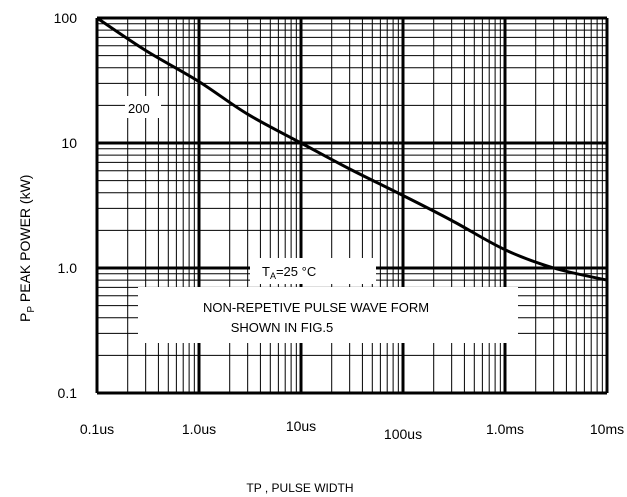  I want to click on ta-label-background, so click(313, 271).